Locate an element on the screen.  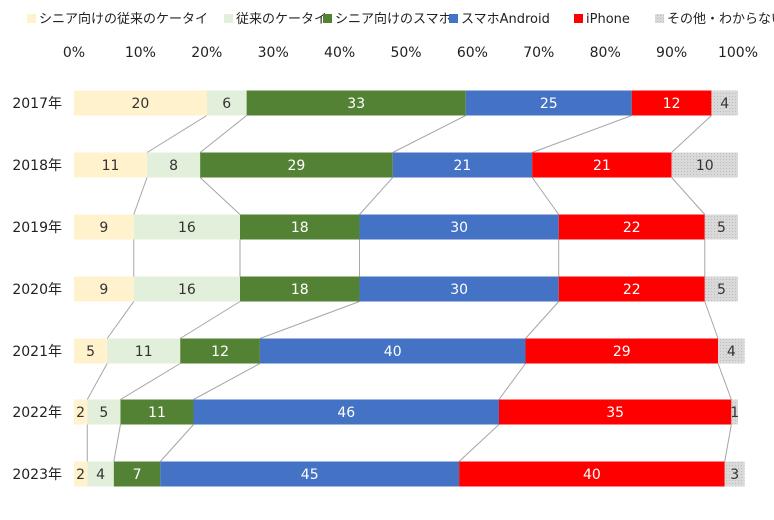
bar-value-label: 30 is located at coordinates (459, 290).